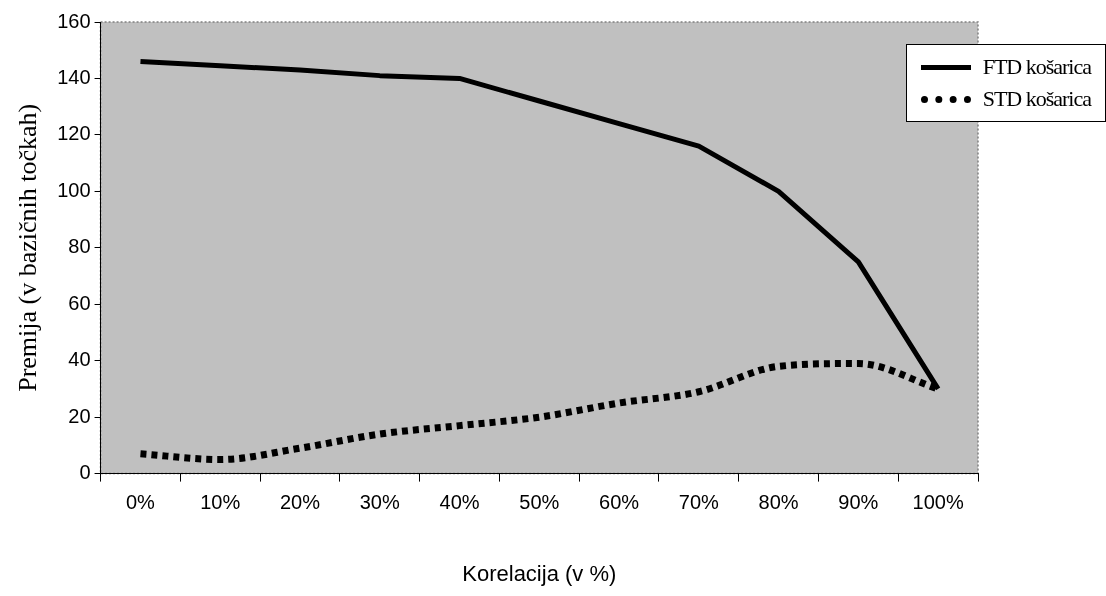 The height and width of the screenshot is (596, 1106). What do you see at coordinates (74, 133) in the screenshot?
I see `y-tick-label: 120` at bounding box center [74, 133].